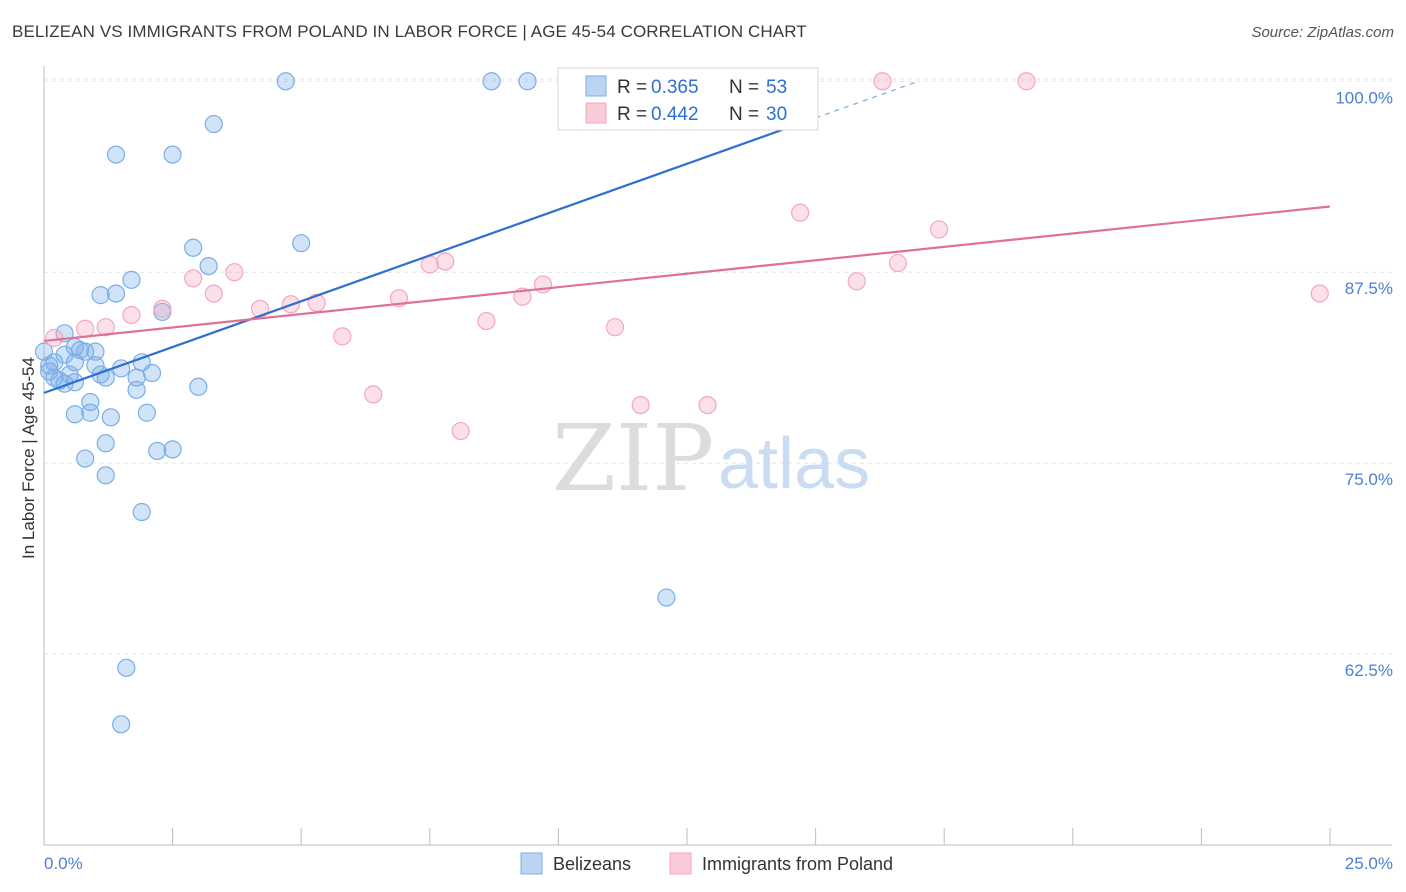 This screenshot has height=892, width=1406. What do you see at coordinates (776, 87) in the screenshot?
I see `legend-n-belizeans: 53` at bounding box center [776, 87].